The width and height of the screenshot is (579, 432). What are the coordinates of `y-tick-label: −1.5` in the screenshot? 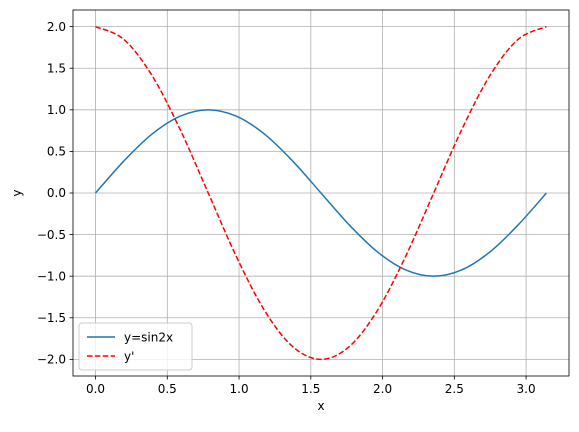 It's located at (51, 318).